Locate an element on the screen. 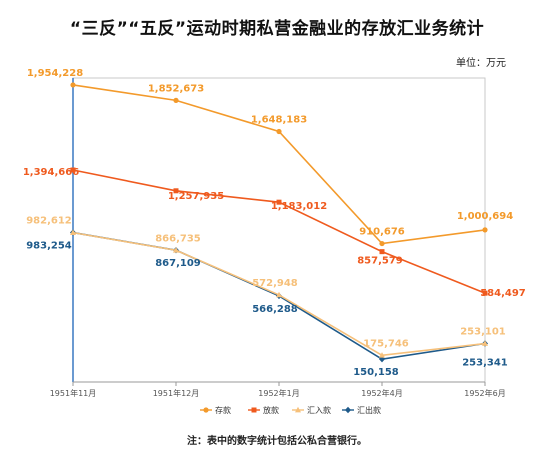  chart-title: “三反”“五反”运动时期私营金融业的存放汇业务统计 is located at coordinates (277, 29).